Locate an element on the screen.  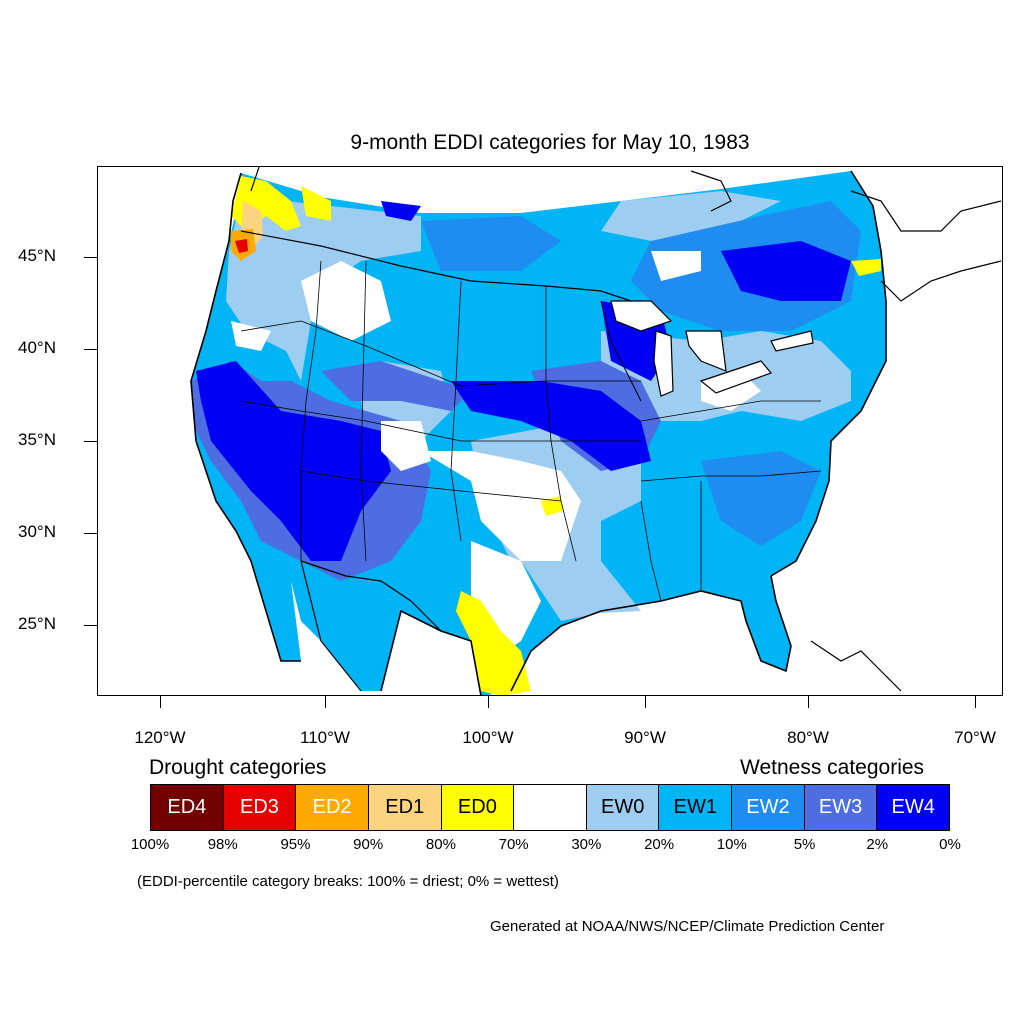
state-line-c1 is located at coordinates (456, 411).